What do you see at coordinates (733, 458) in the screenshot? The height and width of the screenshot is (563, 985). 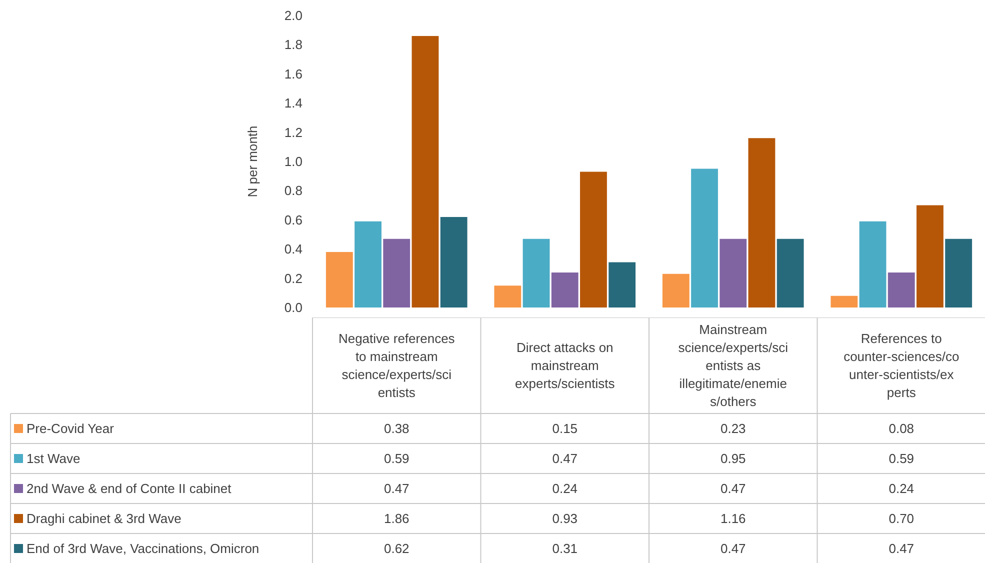 I see `data-label: 0.95` at bounding box center [733, 458].